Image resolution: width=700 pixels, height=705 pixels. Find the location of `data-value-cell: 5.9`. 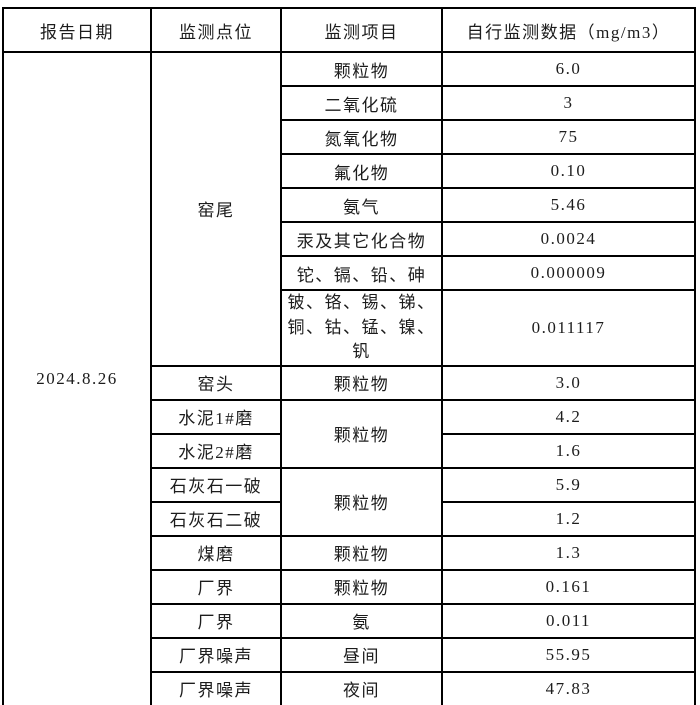

data-value-cell: 5.9 is located at coordinates (568, 484).